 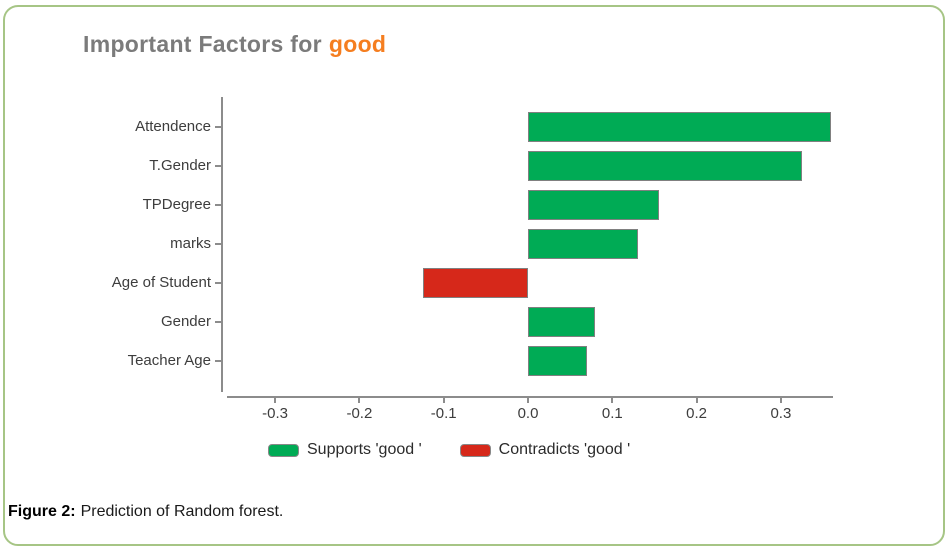 I want to click on figure-caption-text: Prediction of Random forest., so click(x=182, y=511).